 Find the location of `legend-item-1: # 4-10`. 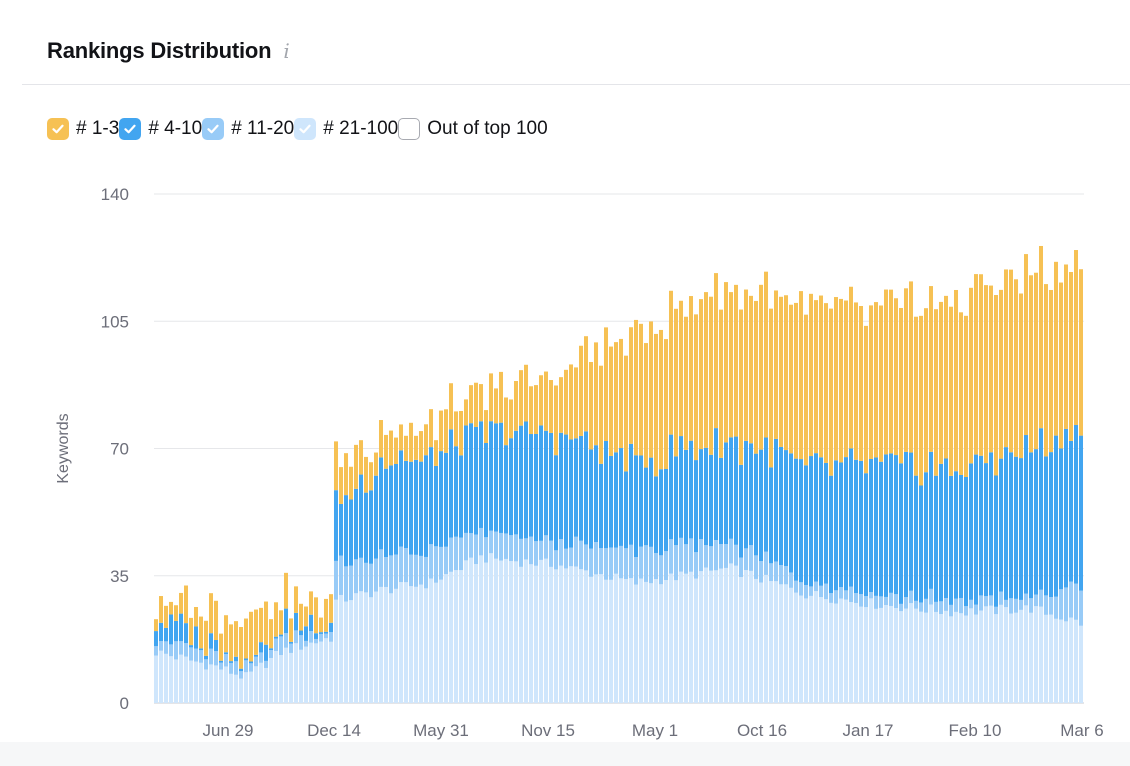

legend-item-1: # 4-10 is located at coordinates (160, 129).